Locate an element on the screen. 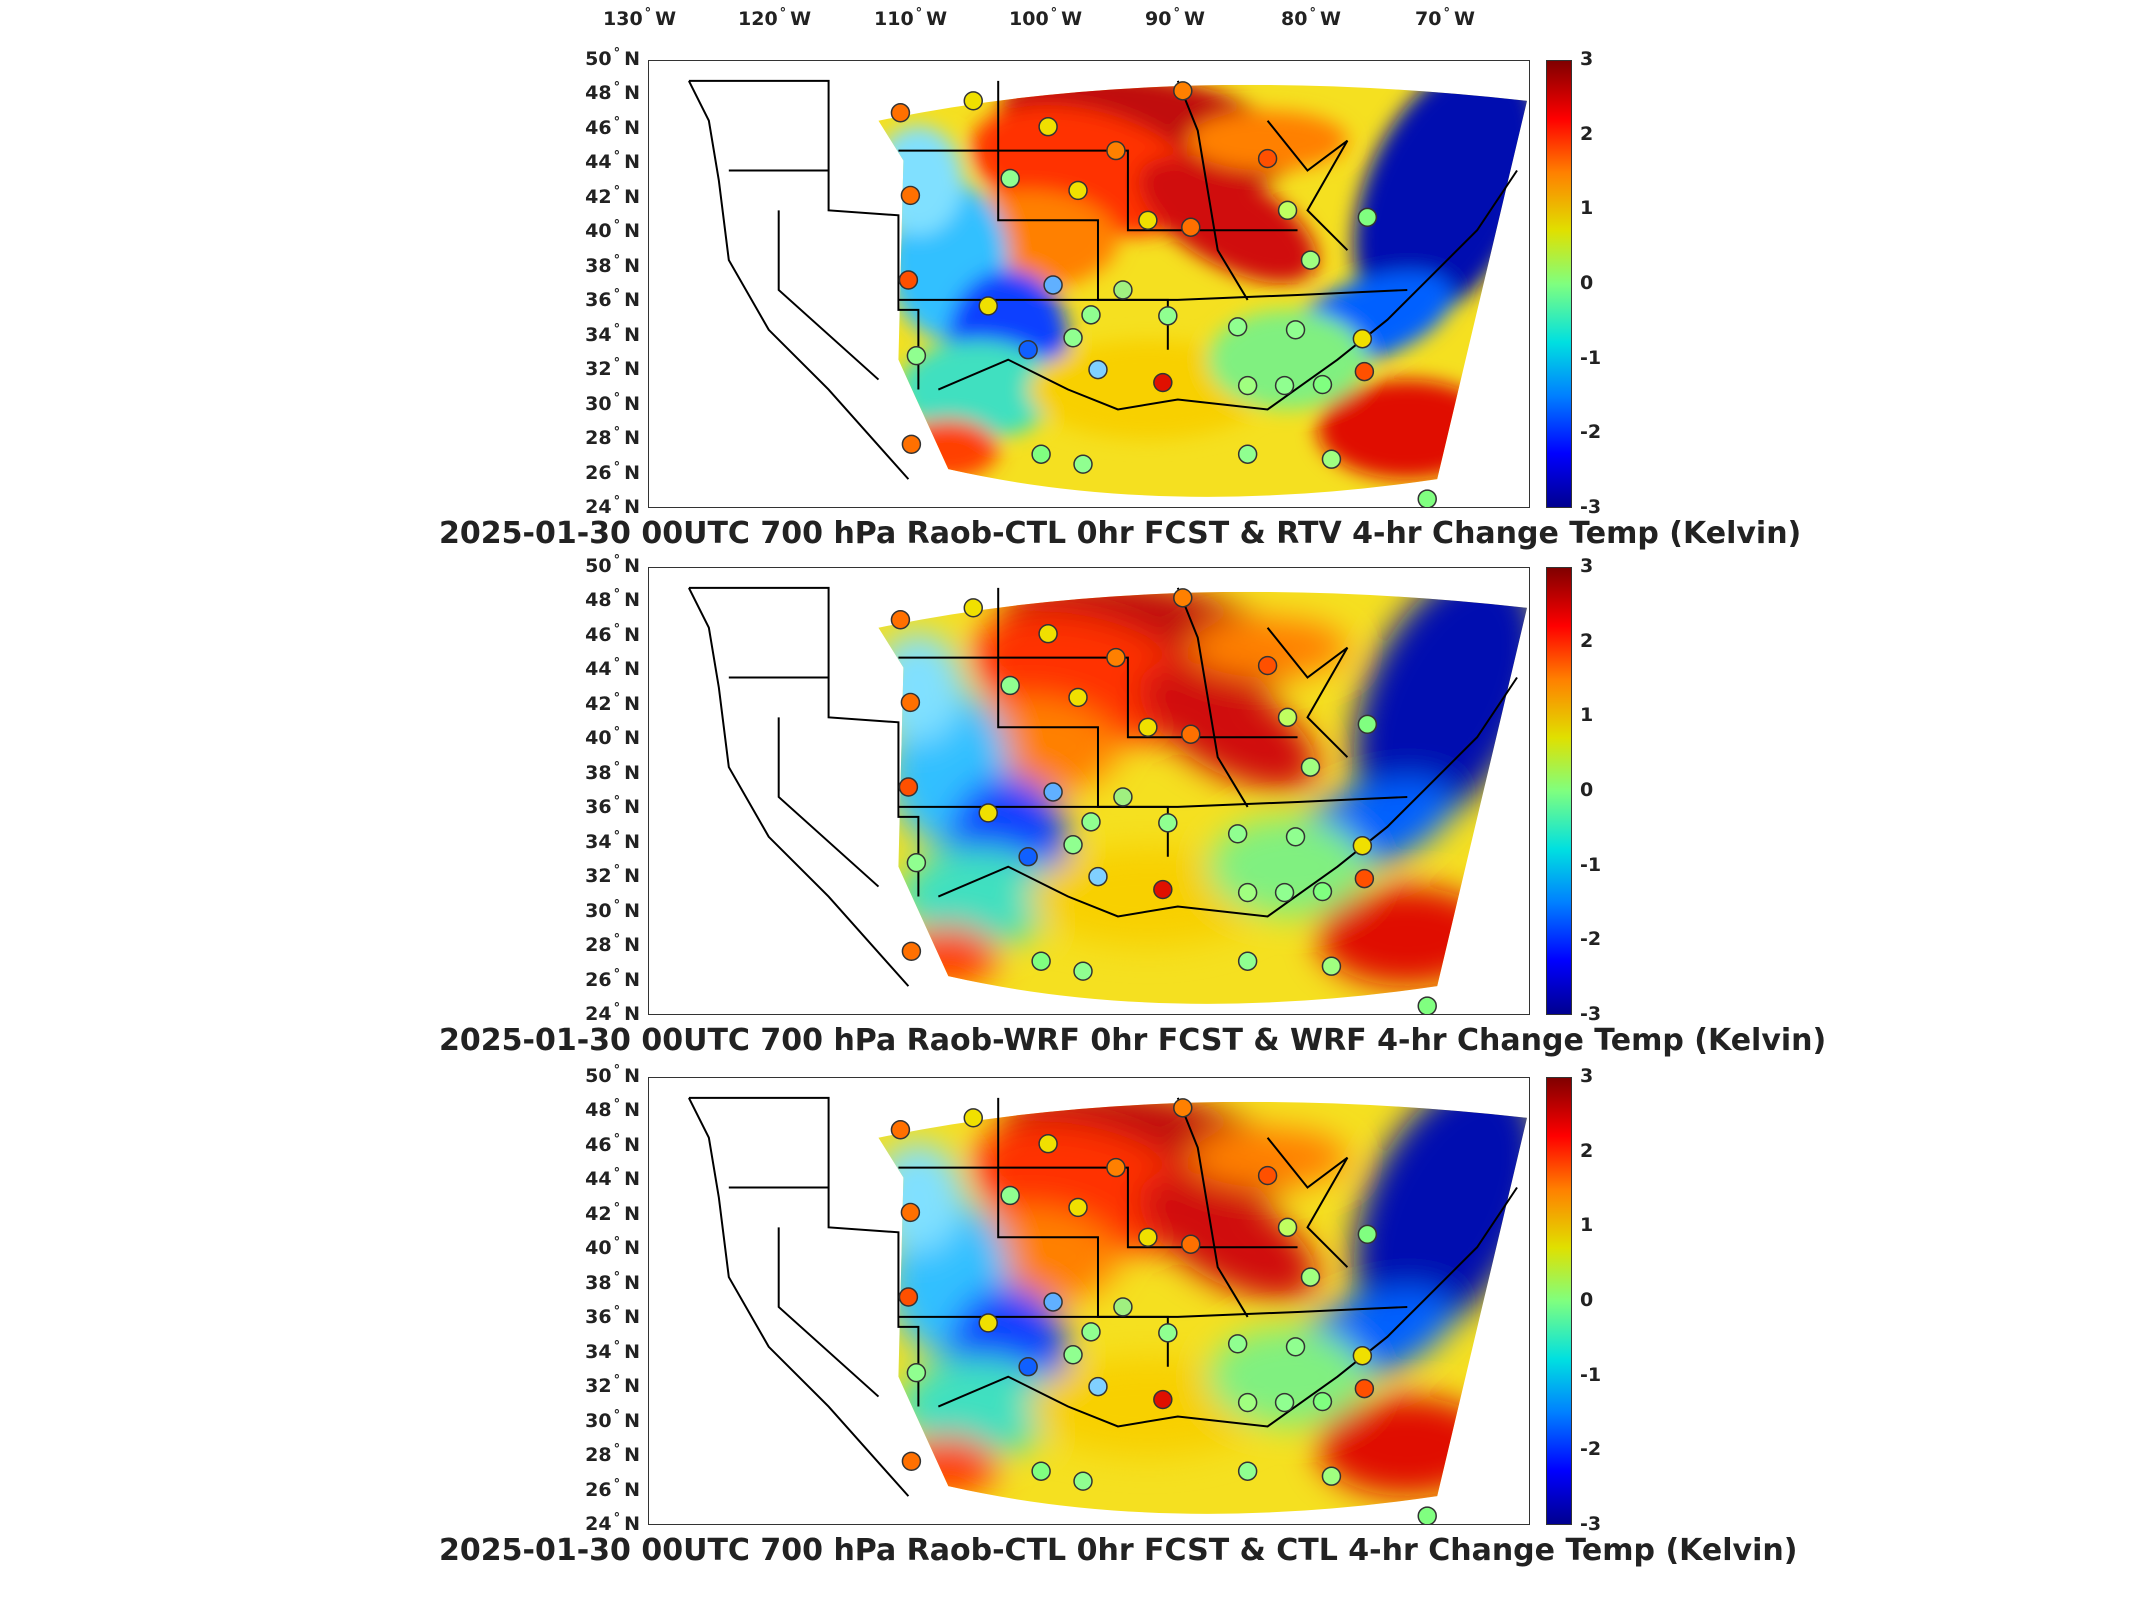 The height and width of the screenshot is (1600, 2133). colorbar-tick-label: -3 is located at coordinates (1591, 1014).